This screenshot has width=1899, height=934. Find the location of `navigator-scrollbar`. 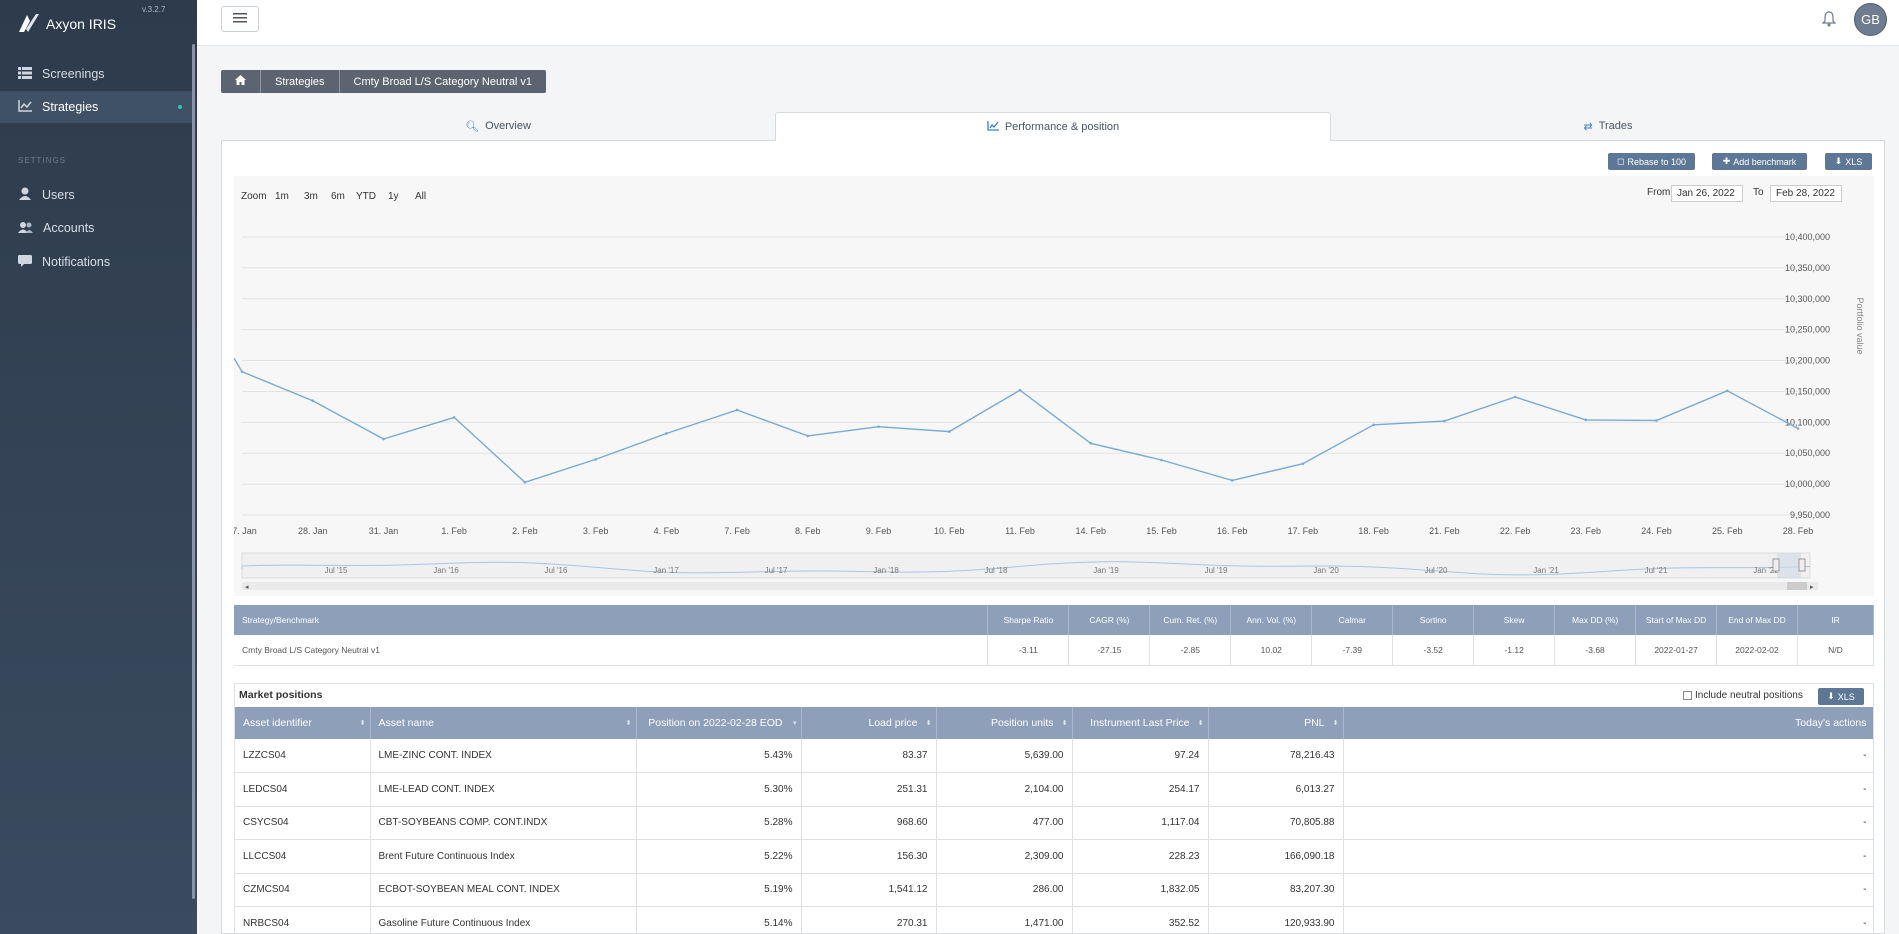

navigator-scrollbar is located at coordinates (1030, 586).